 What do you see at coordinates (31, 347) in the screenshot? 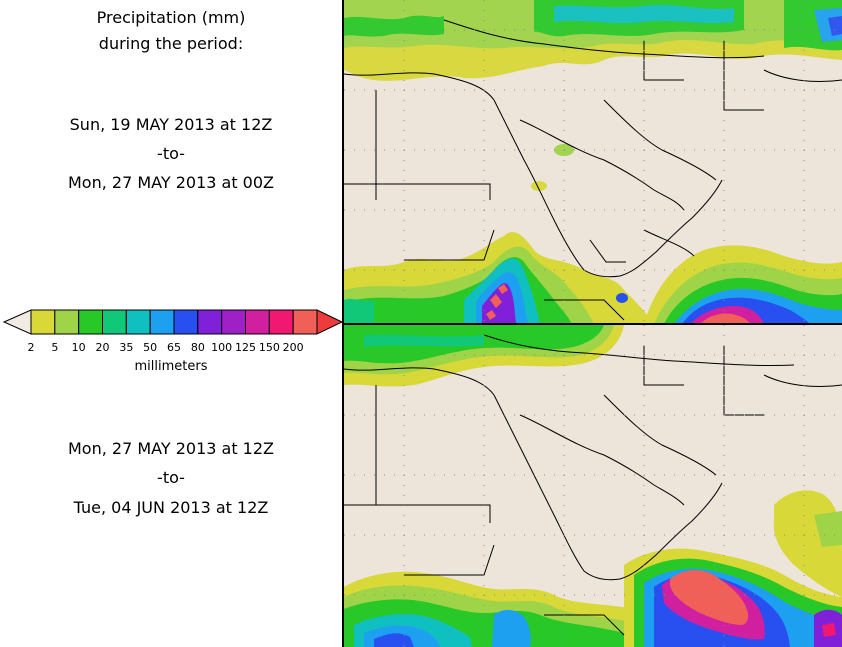
I see `colorbar-tick-label: 2` at bounding box center [31, 347].